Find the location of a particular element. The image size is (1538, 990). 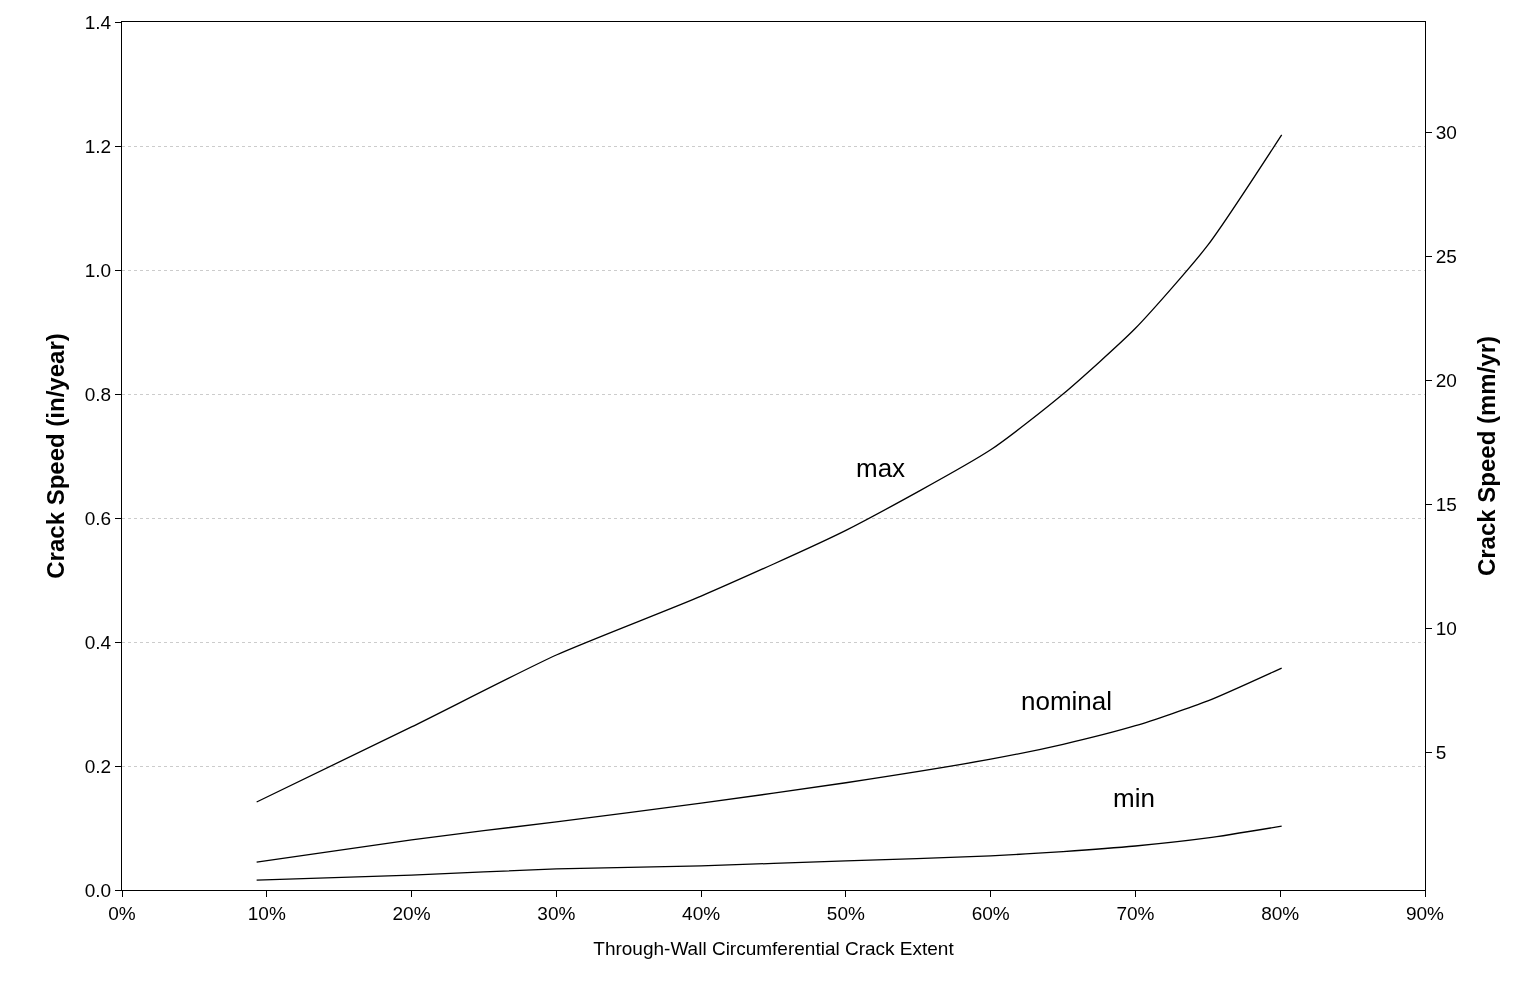

series-label: max is located at coordinates (881, 468).